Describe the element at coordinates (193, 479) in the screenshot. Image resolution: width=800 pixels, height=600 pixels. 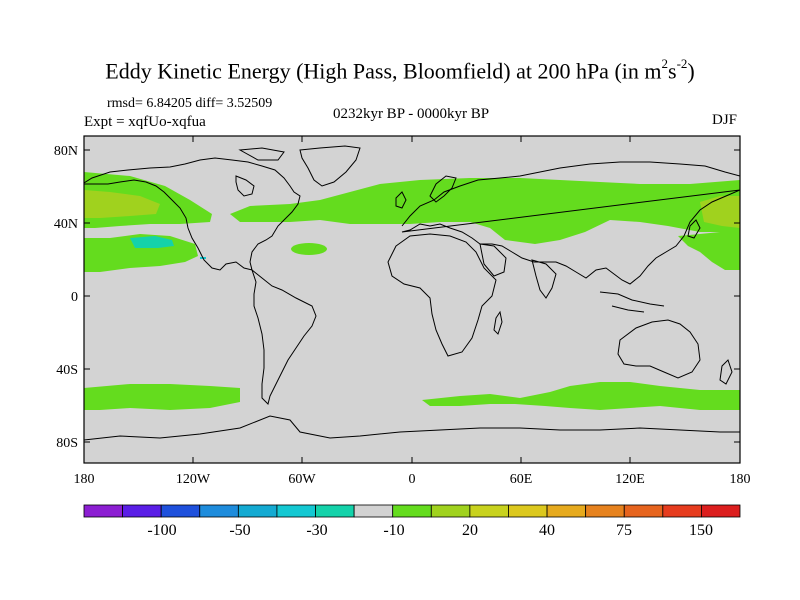
I see `lon-label-120w: 120W` at that location.